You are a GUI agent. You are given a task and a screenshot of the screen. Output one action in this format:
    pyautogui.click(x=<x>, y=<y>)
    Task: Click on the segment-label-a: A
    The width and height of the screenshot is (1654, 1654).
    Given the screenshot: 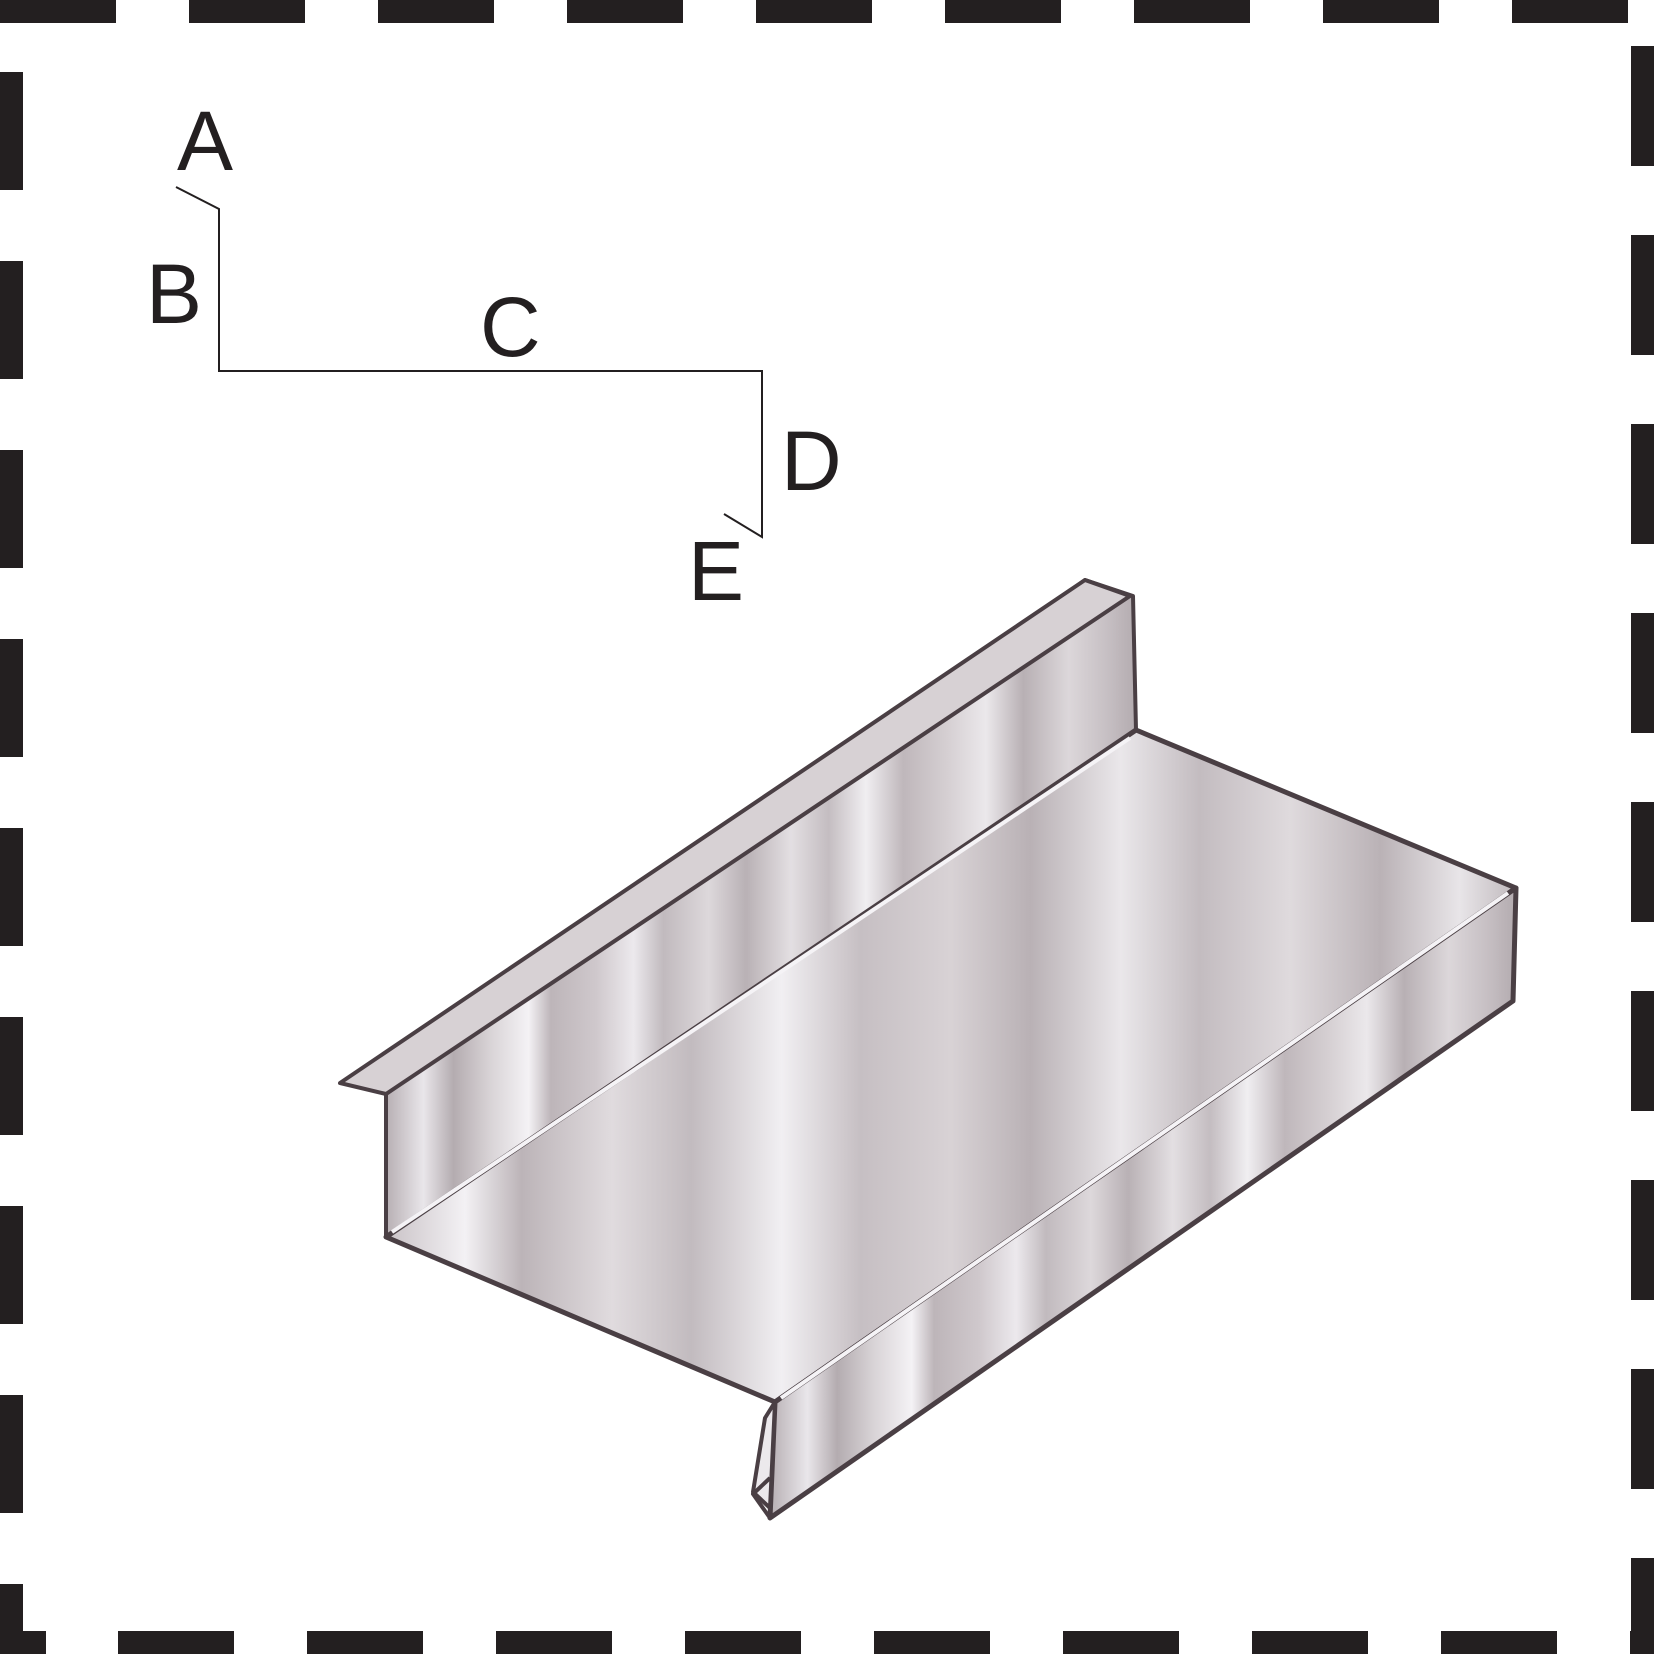 What is the action you would take?
    pyautogui.click(x=205, y=141)
    